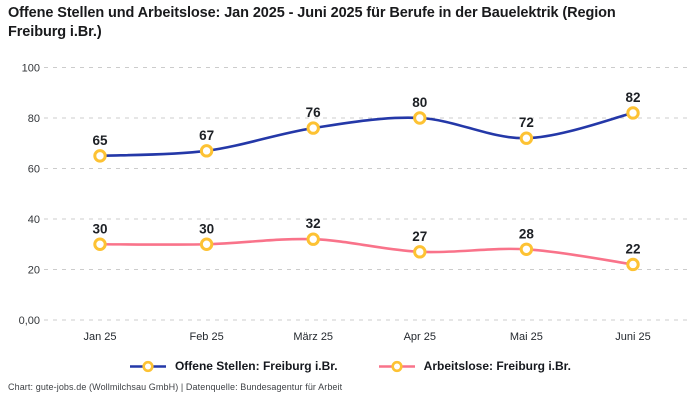 The width and height of the screenshot is (700, 400). I want to click on data-point-label: 67, so click(206, 135).